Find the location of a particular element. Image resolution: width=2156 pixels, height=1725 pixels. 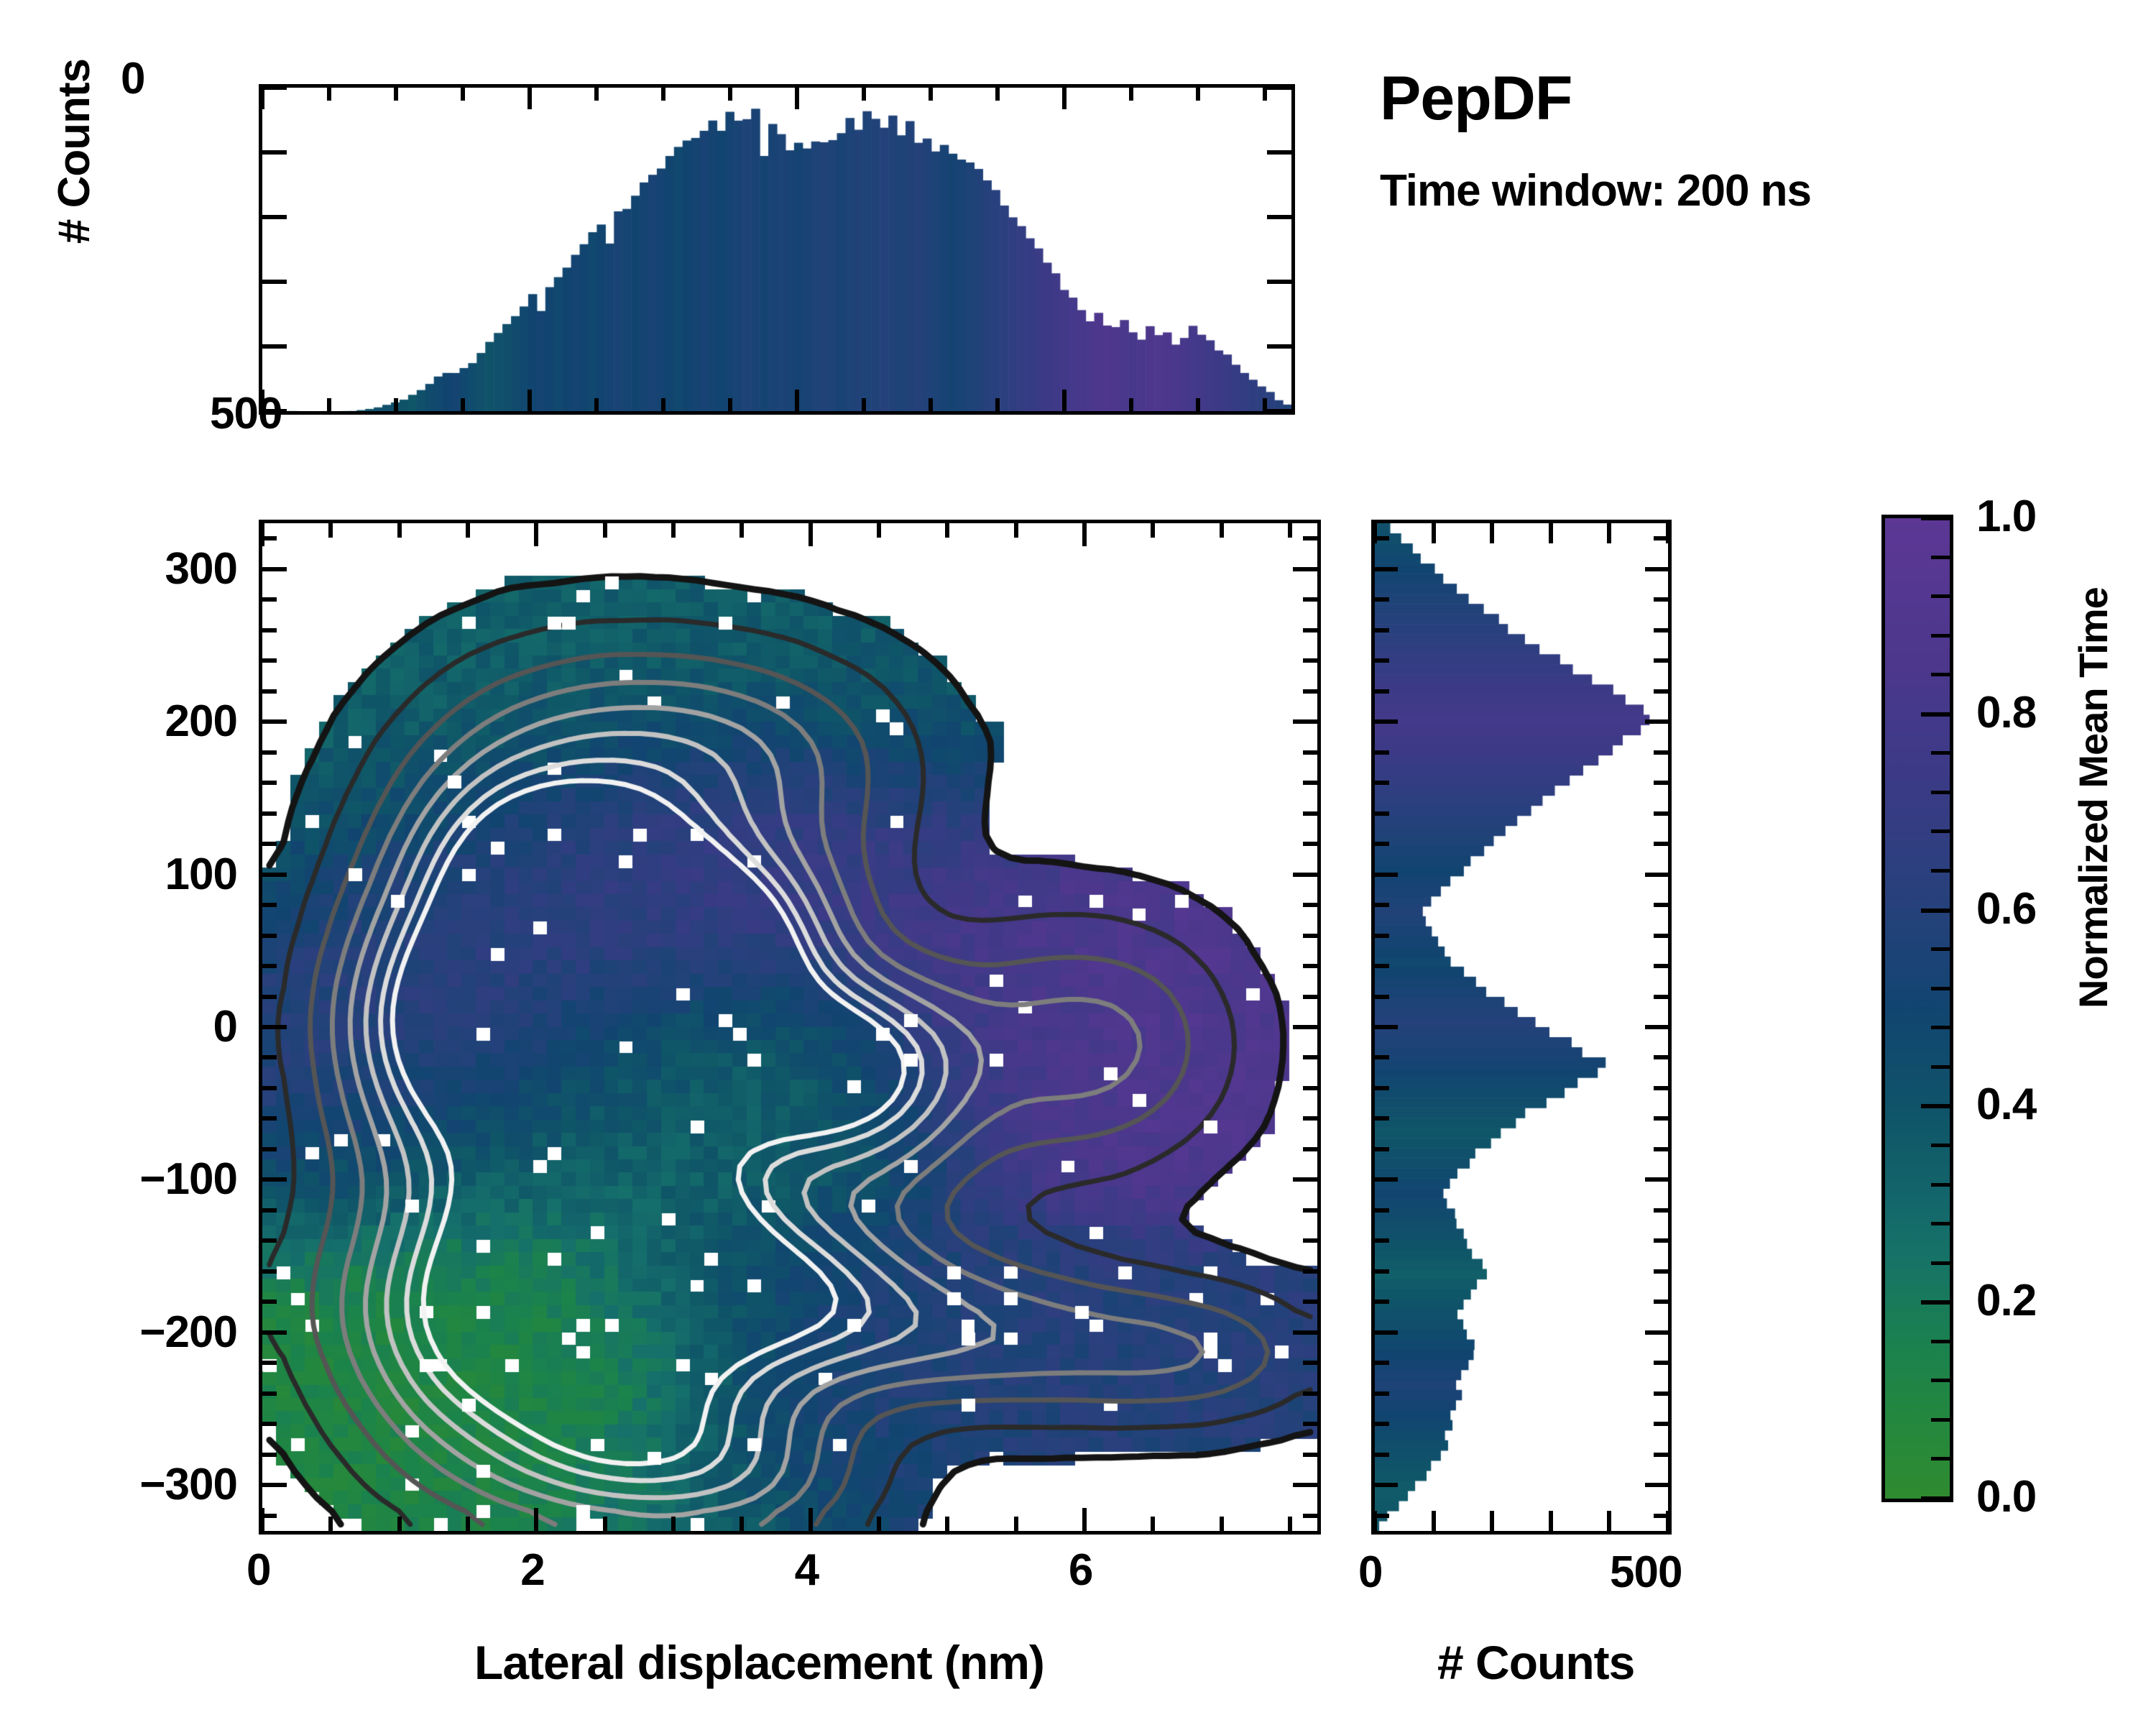

right-xtick-500: 500 is located at coordinates (1646, 1572).